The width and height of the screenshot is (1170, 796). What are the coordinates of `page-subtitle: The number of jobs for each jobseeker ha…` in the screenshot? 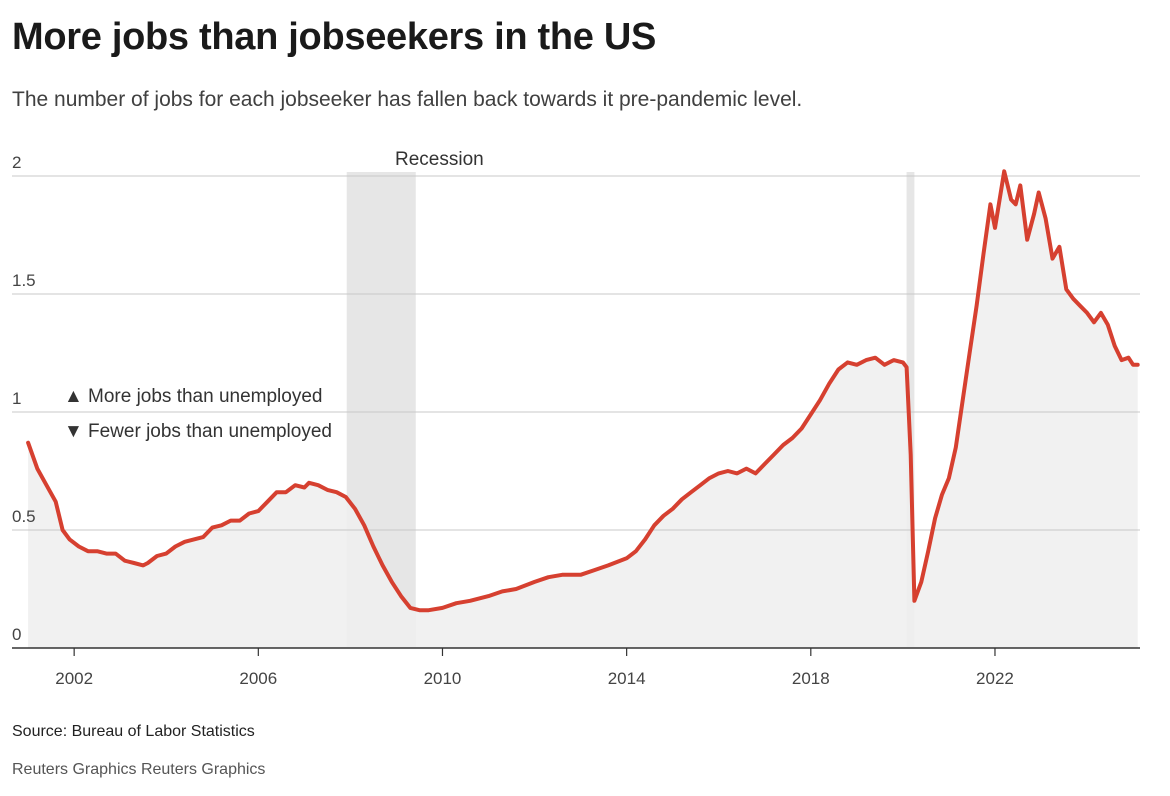 It's located at (407, 99).